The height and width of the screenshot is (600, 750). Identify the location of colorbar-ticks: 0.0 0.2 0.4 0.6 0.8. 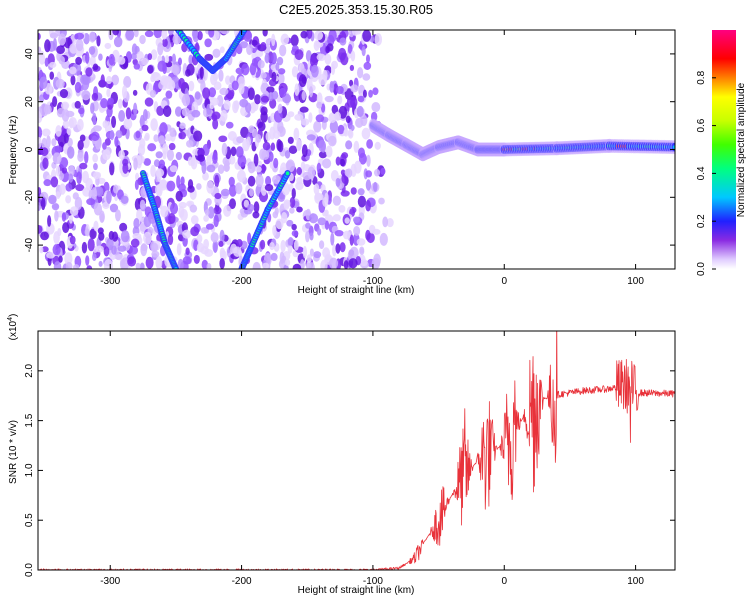
(706, 173).